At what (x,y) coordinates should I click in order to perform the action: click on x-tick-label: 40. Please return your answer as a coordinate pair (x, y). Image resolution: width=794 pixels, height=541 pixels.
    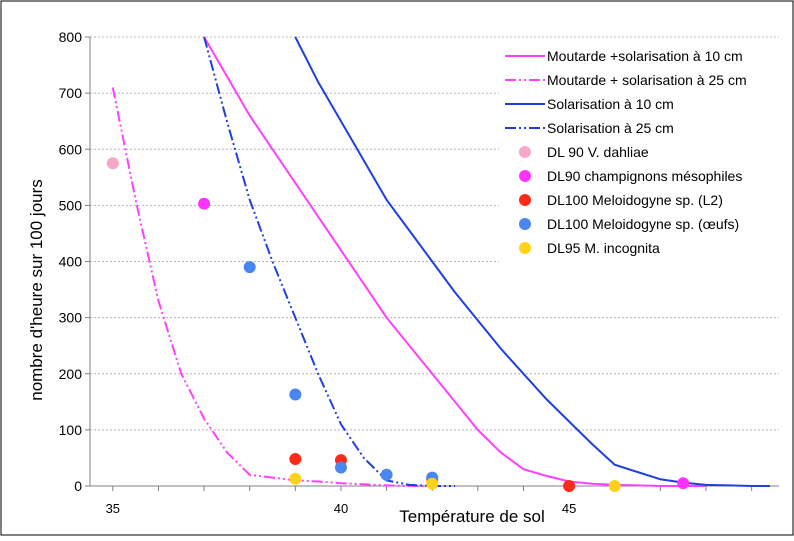
    Looking at the image, I should click on (341, 508).